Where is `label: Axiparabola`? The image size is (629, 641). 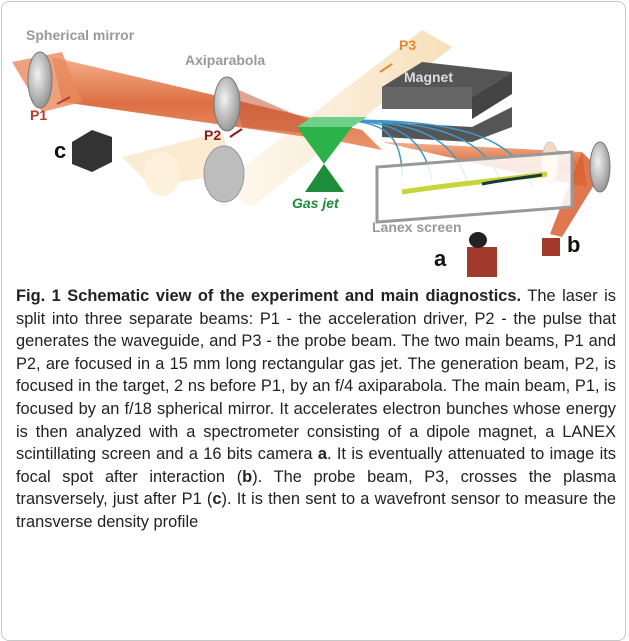 label: Axiparabola is located at coordinates (225, 60).